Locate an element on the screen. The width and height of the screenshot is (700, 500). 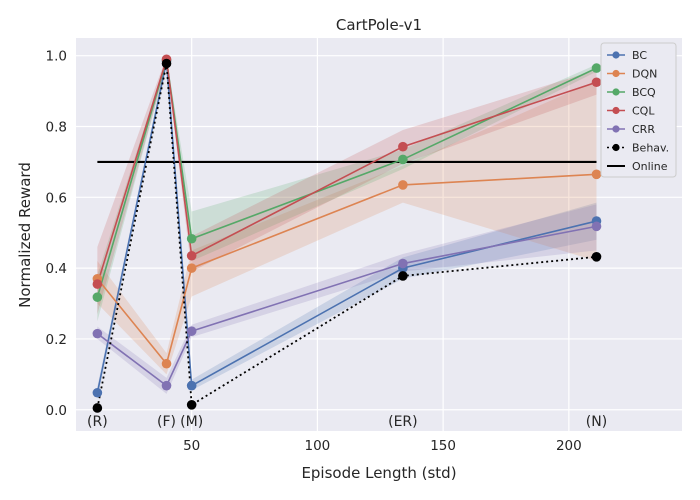
legend-item-bcq: BCQ is located at coordinates (631, 92).